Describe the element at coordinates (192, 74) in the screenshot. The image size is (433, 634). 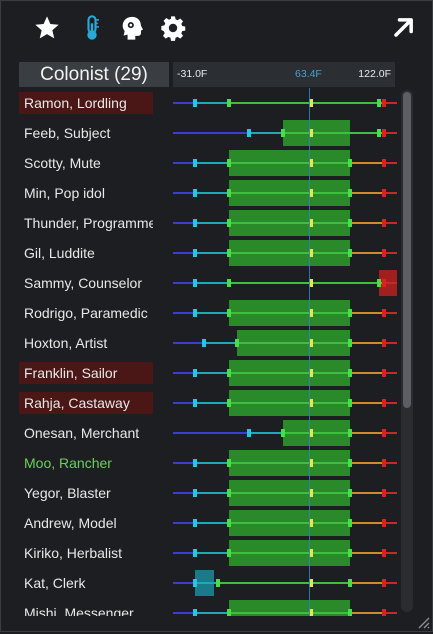
I see `scale-min-label: -31.0F` at that location.